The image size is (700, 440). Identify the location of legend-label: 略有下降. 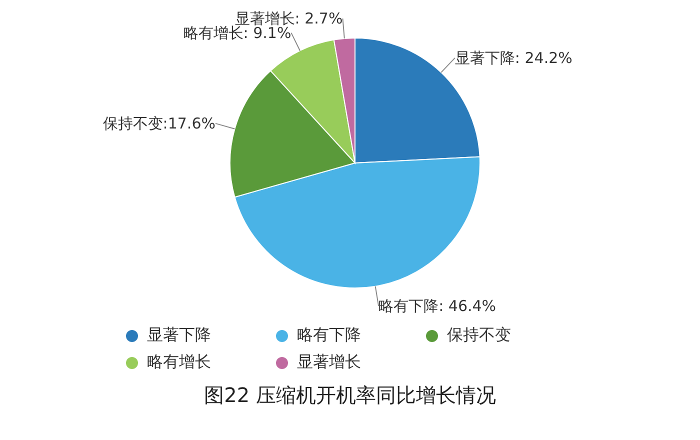
(329, 335).